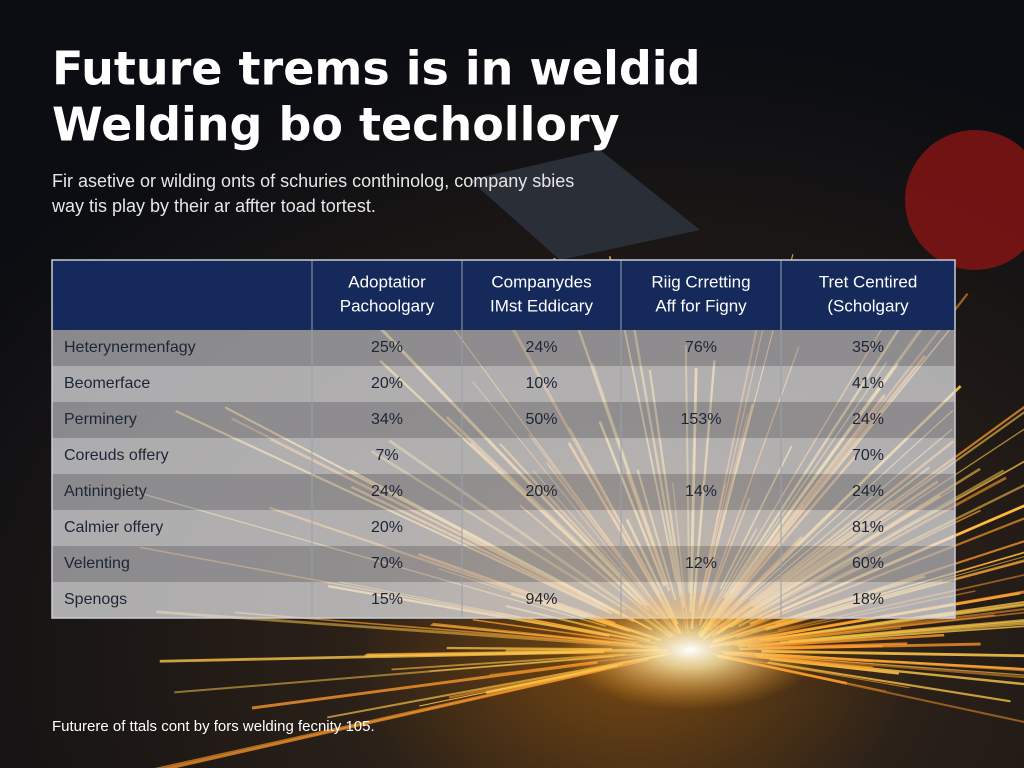 This screenshot has height=768, width=1024. I want to click on cell: 81%, so click(868, 527).